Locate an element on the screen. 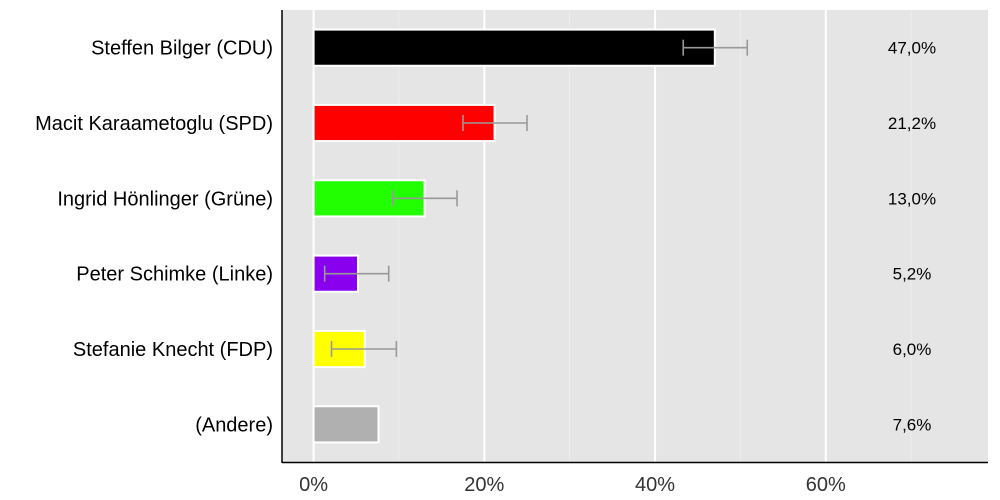 Image resolution: width=1000 pixels, height=500 pixels. category-label: (Andere) is located at coordinates (234, 425).